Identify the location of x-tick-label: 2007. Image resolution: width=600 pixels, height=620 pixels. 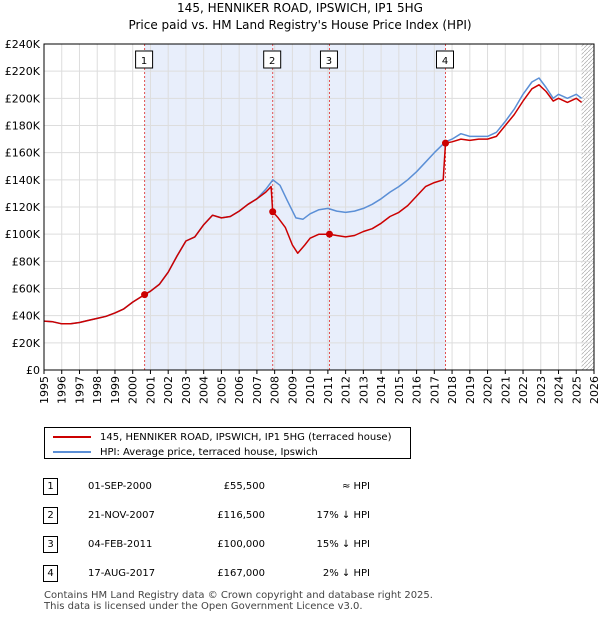
(257, 390).